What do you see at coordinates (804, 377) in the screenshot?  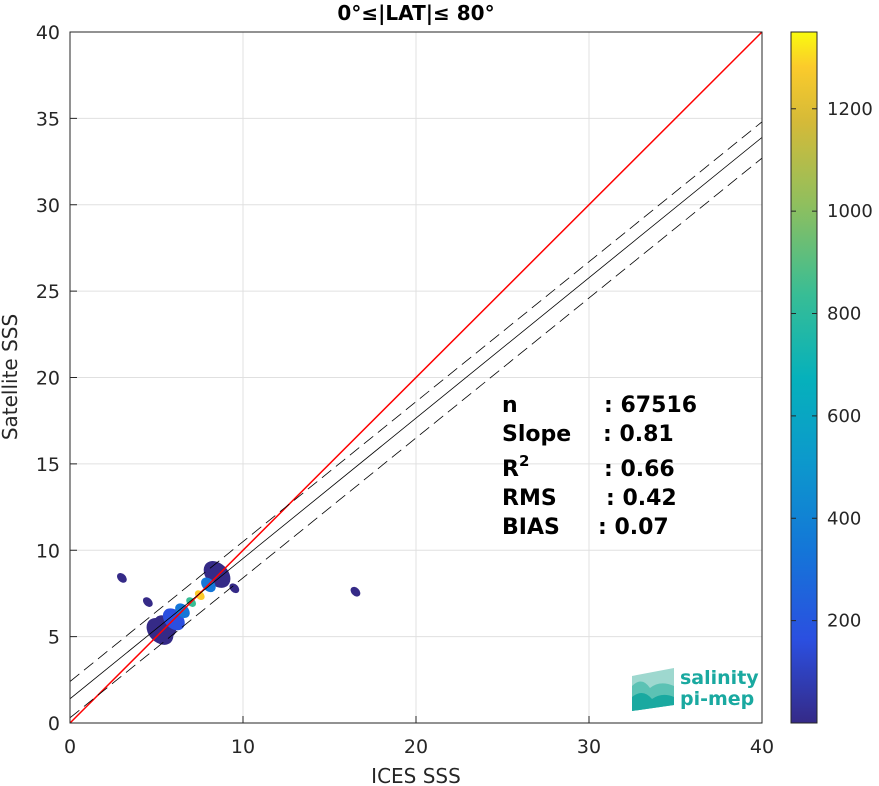 I see `colorbar` at bounding box center [804, 377].